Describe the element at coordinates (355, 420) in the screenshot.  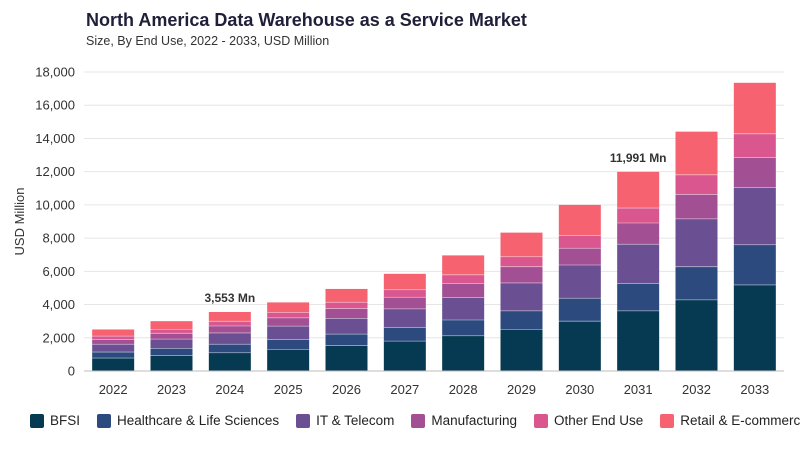
I see `legend-label: IT & Telecom` at that location.